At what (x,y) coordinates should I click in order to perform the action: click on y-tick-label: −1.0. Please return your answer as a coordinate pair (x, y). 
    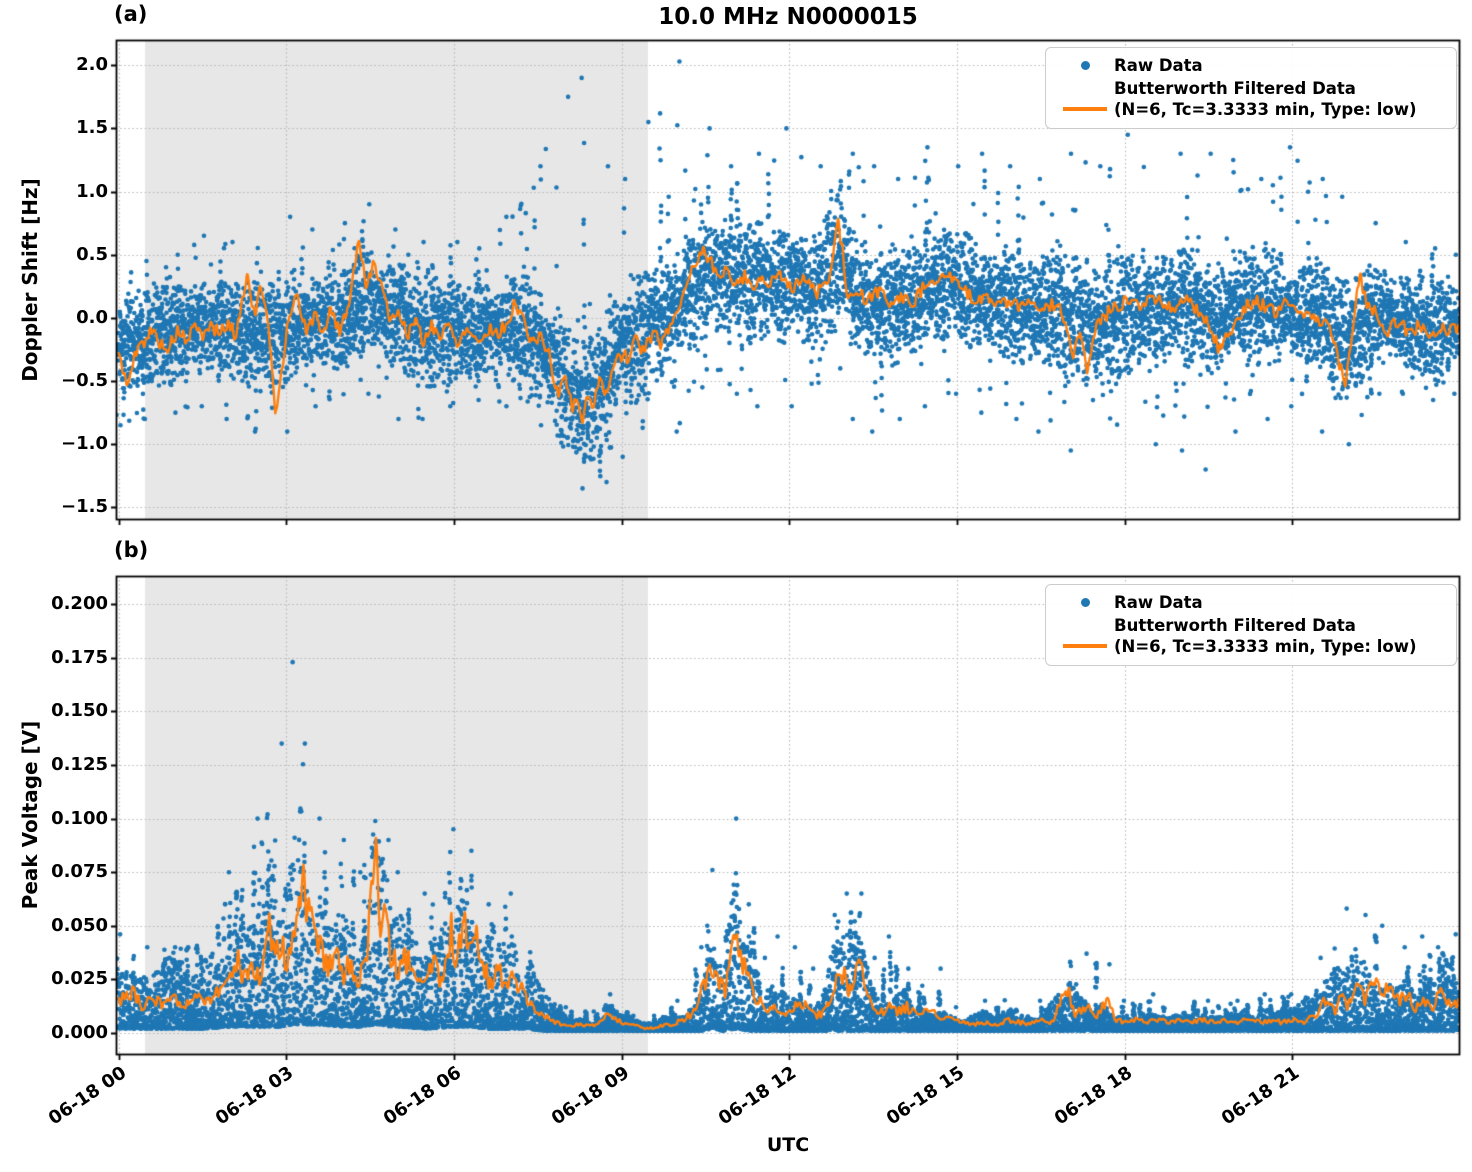
    Looking at the image, I should click on (84, 444).